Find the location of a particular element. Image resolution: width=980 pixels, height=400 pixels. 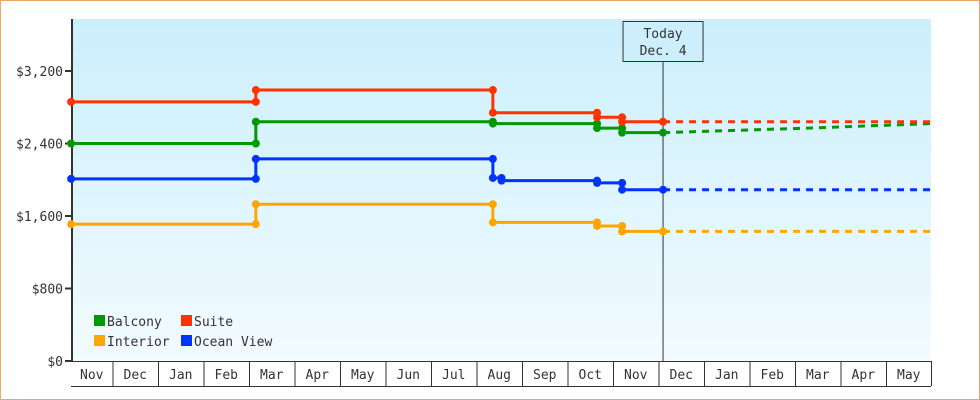

legend-label-suite: Suite is located at coordinates (213, 322).